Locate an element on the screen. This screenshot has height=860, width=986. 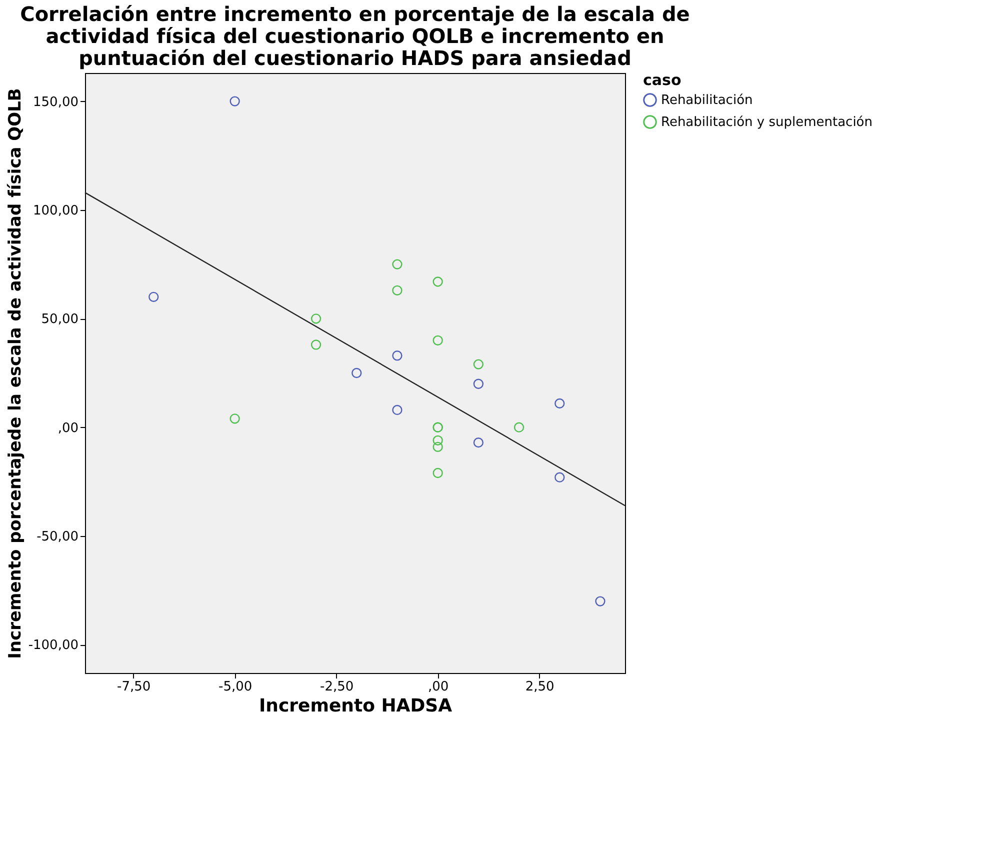
x-tick-label: -2,50 is located at coordinates (337, 687).